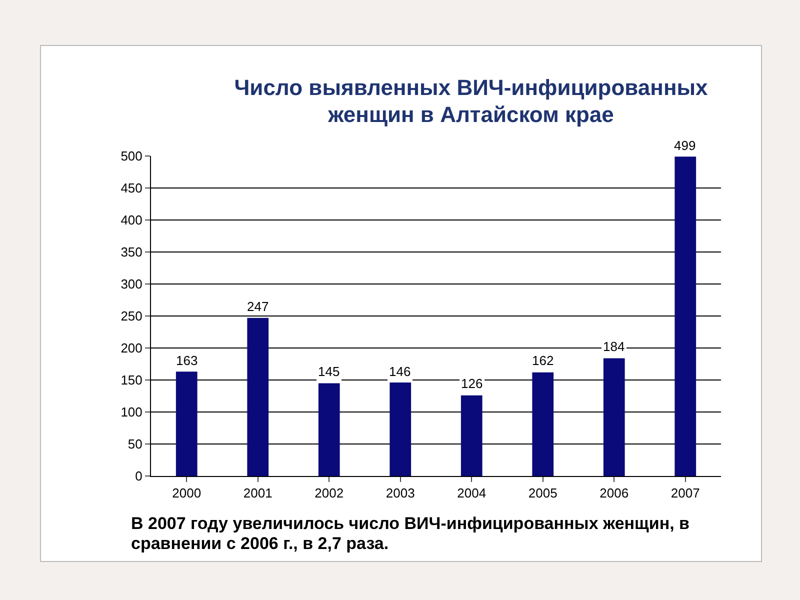 The width and height of the screenshot is (800, 600). What do you see at coordinates (135, 444) in the screenshot?
I see `y-tick-label: 50` at bounding box center [135, 444].